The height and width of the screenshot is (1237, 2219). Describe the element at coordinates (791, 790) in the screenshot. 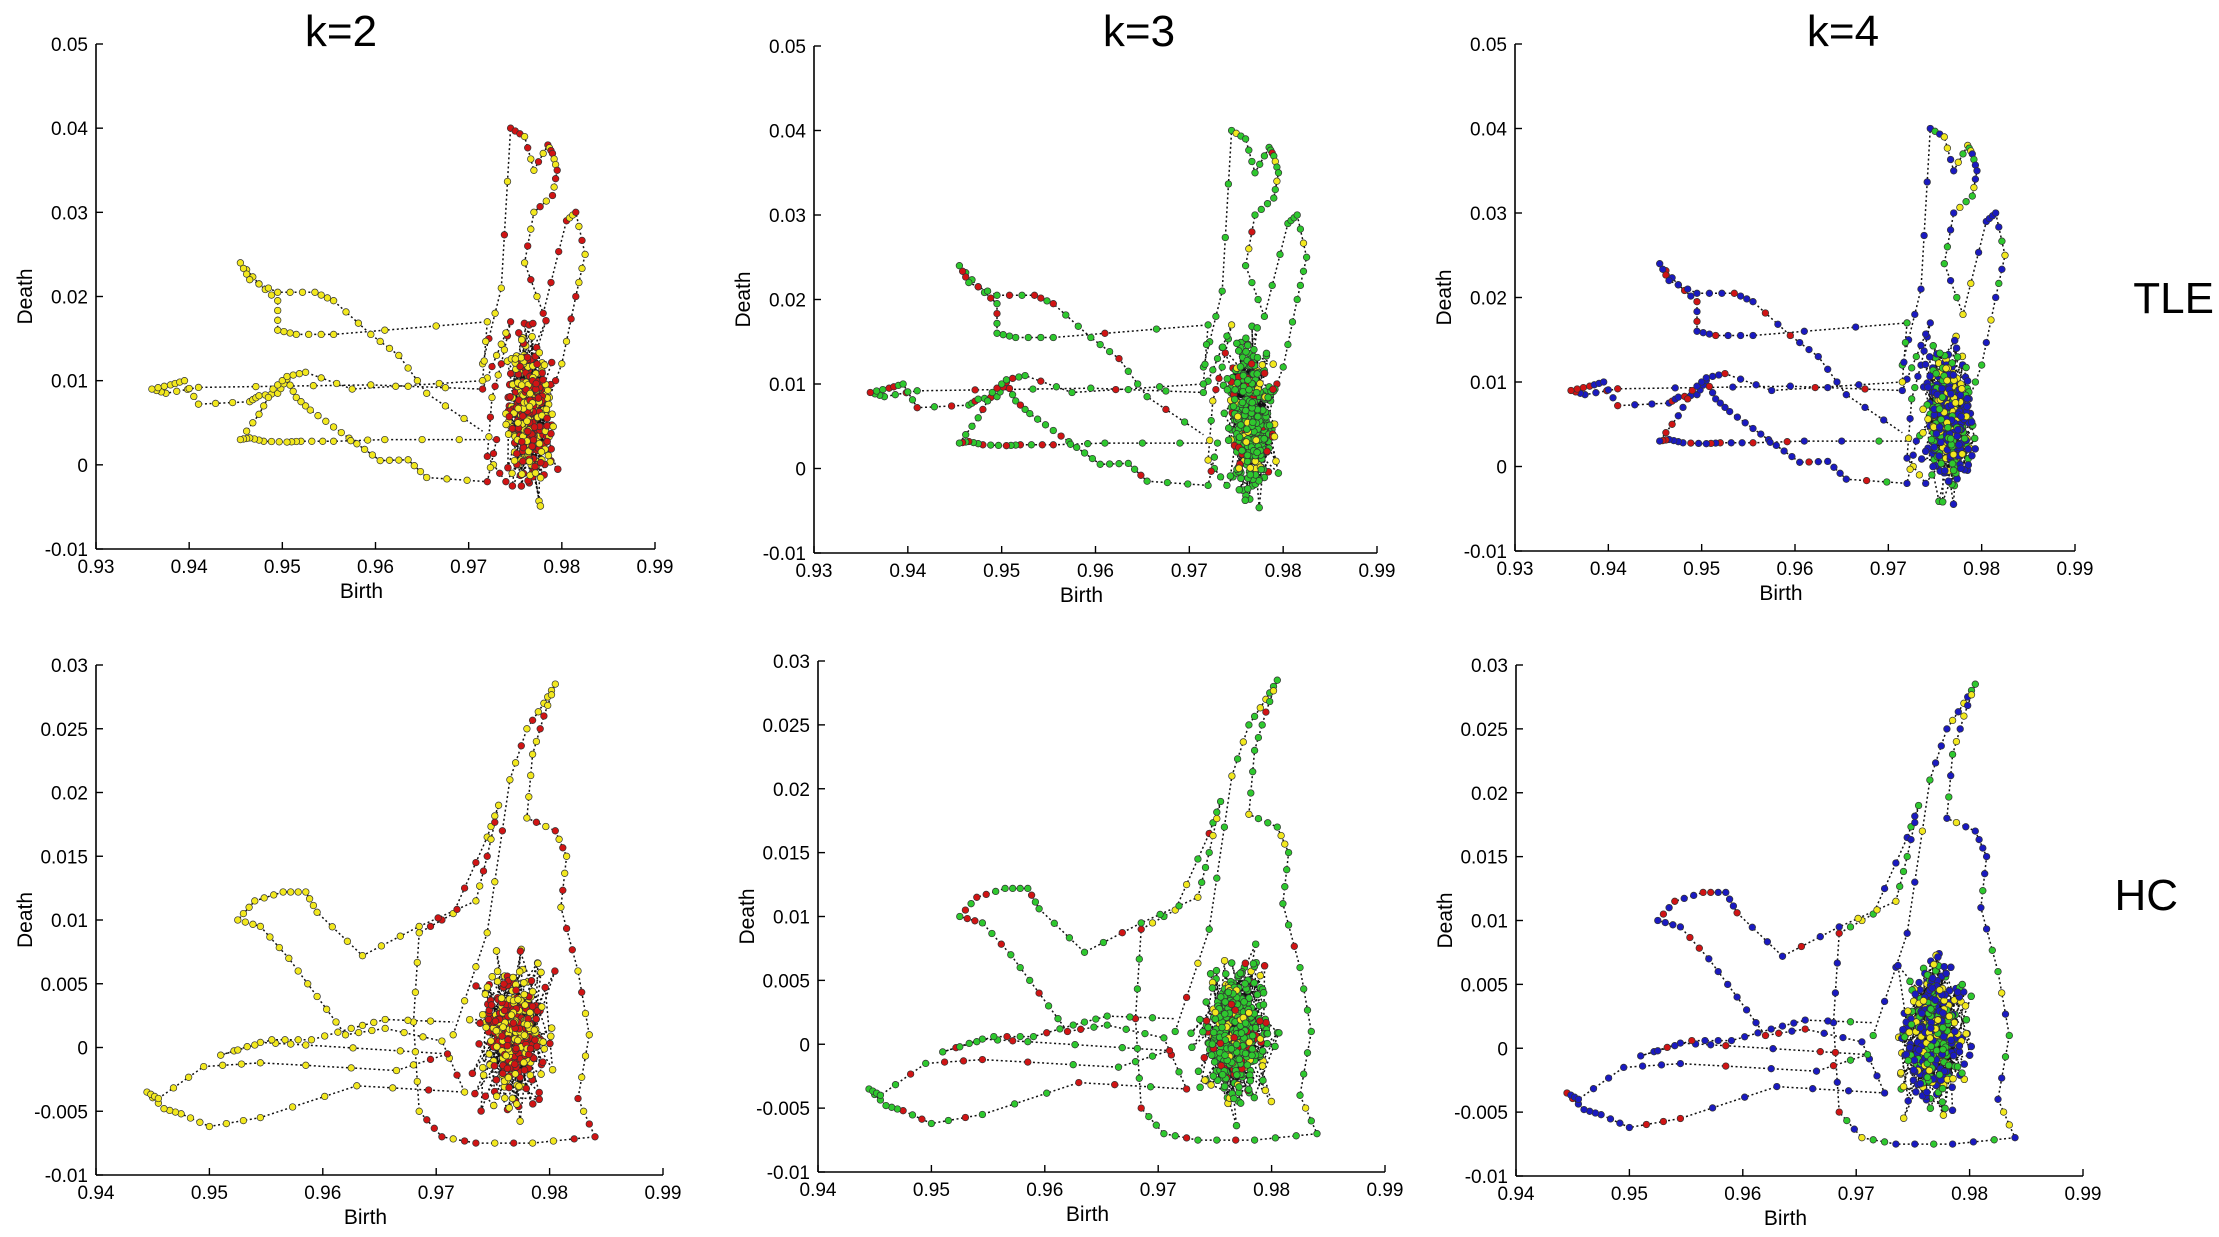

I see `y-tick-label: 0.02` at that location.